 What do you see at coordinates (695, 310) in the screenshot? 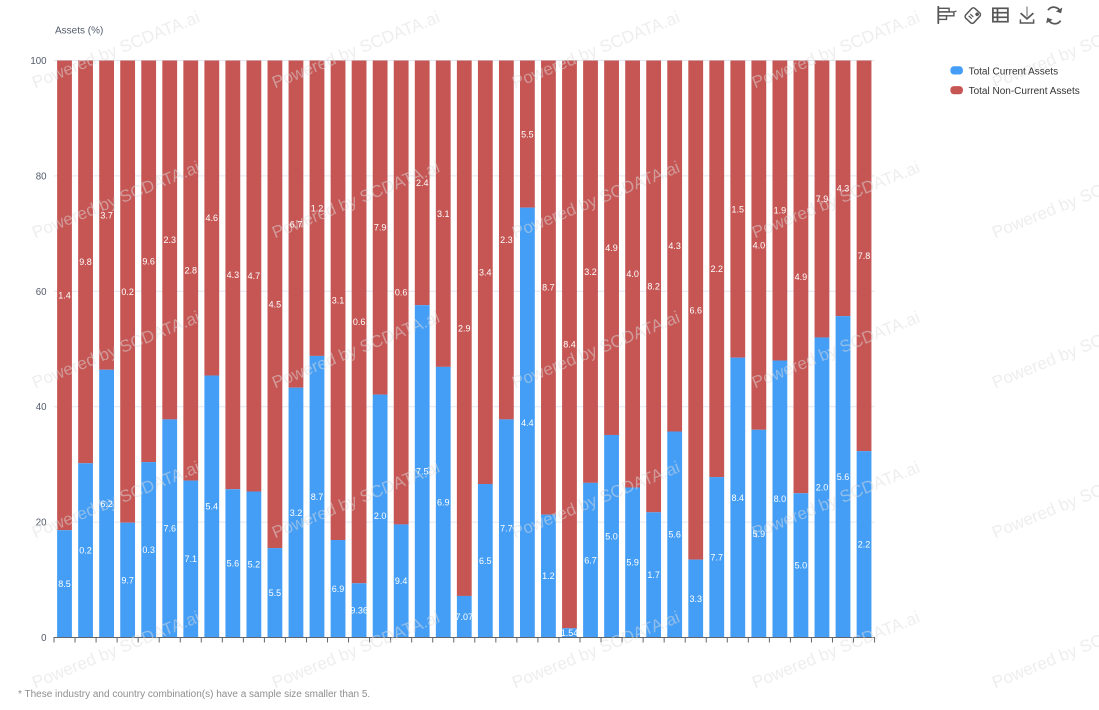
I see `svg-text: 6.6` at bounding box center [695, 310].